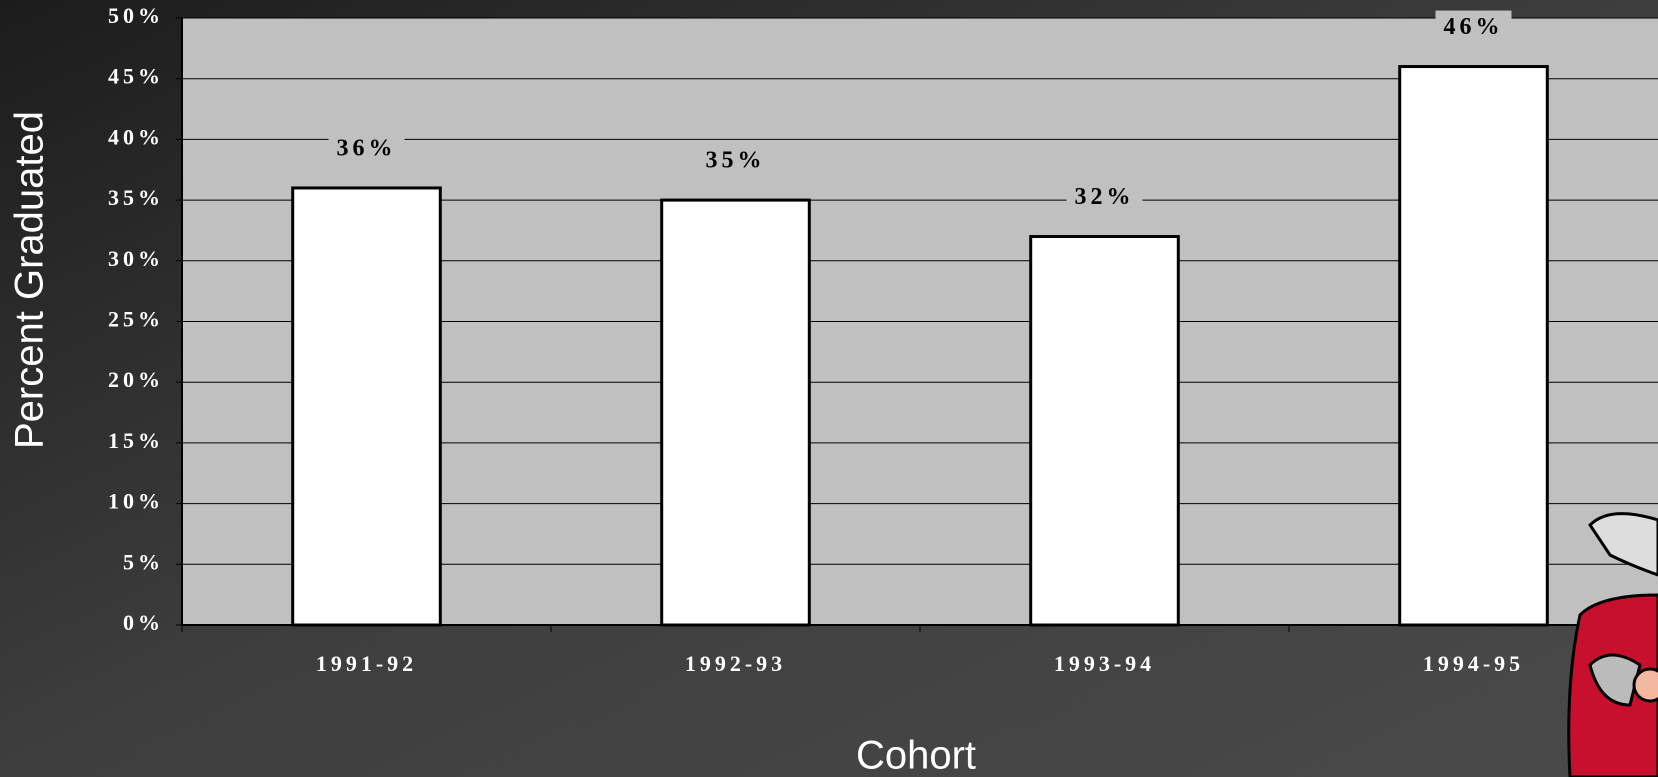 Image resolution: width=1658 pixels, height=777 pixels. Describe the element at coordinates (136, 197) in the screenshot. I see `y-tick-label: 35%` at that location.